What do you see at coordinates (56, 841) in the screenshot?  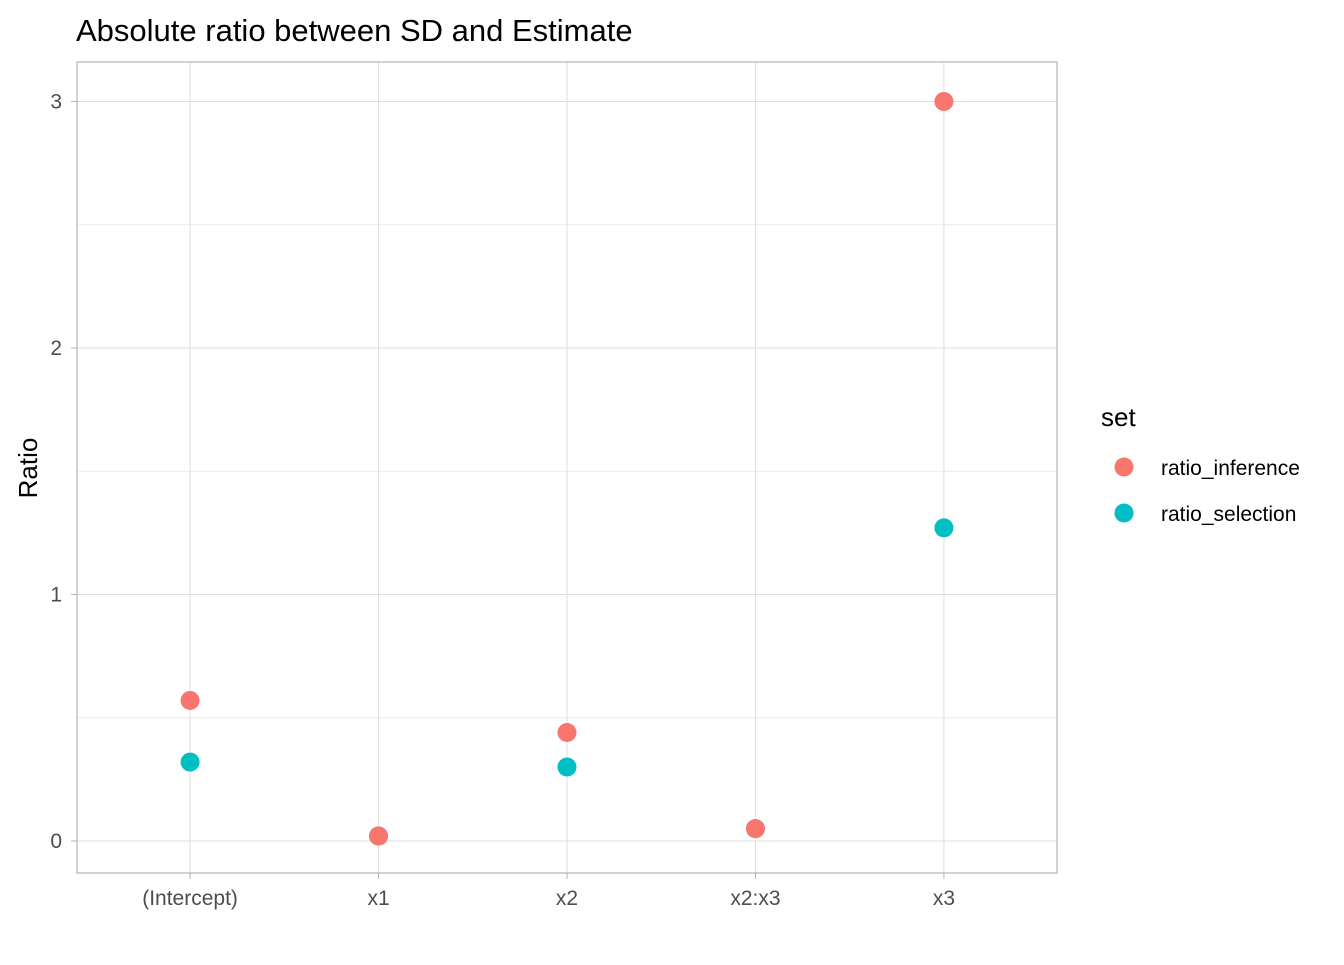 I see `y-tick-label: 0` at bounding box center [56, 841].